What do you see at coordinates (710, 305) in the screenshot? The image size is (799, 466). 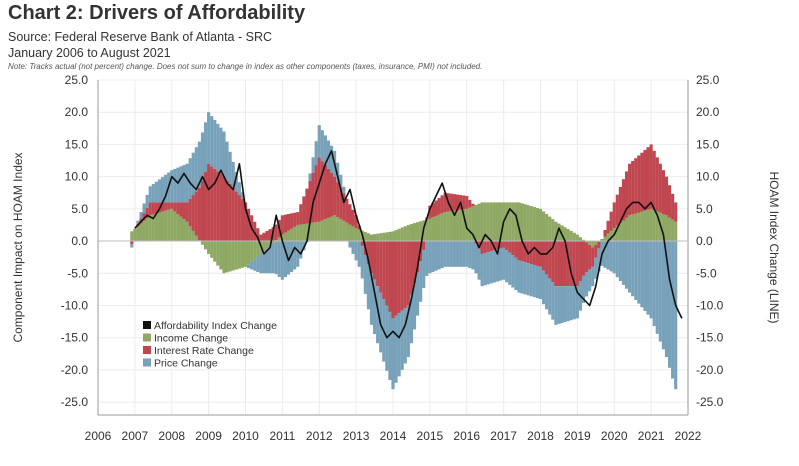 I see `y2-tick-label: -10.0` at bounding box center [710, 305].